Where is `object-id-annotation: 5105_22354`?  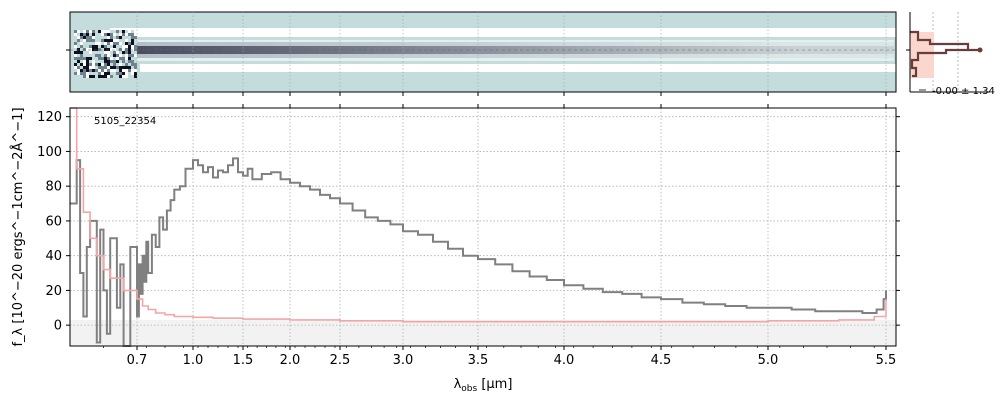
object-id-annotation: 5105_22354 is located at coordinates (125, 121).